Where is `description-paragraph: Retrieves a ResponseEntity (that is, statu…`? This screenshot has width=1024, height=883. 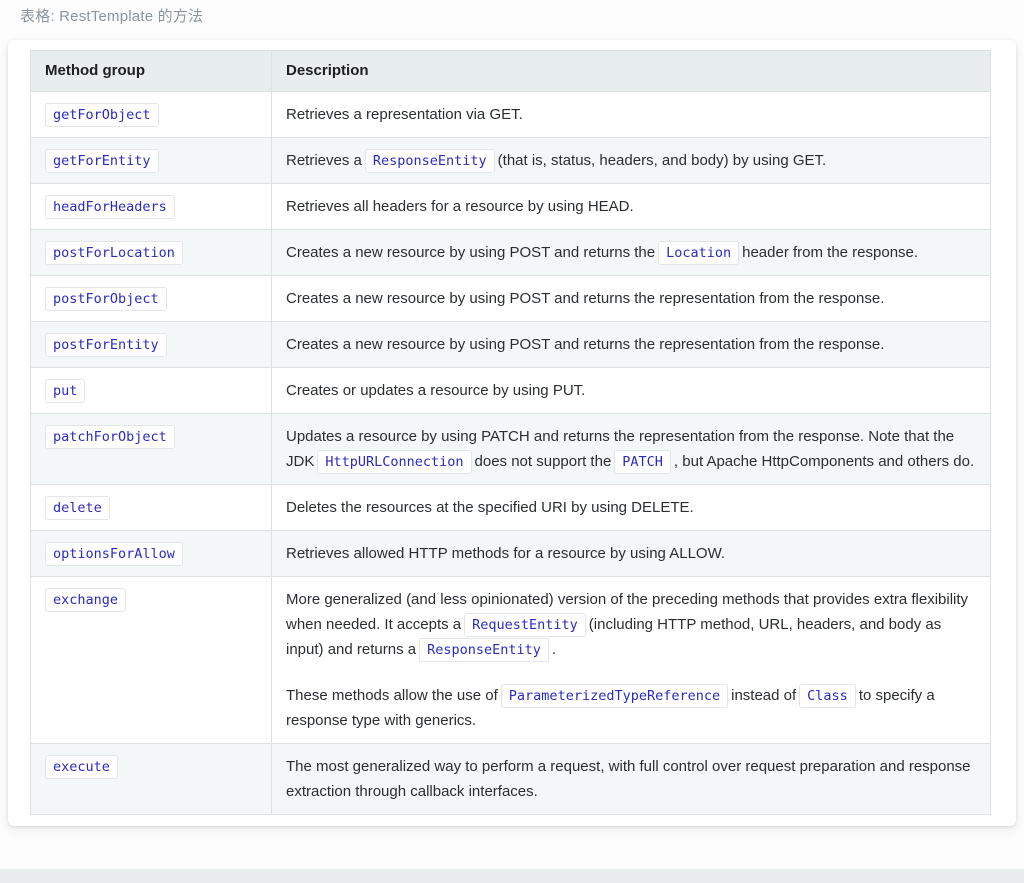 description-paragraph: Retrieves a ResponseEntity (that is, statu… is located at coordinates (631, 160).